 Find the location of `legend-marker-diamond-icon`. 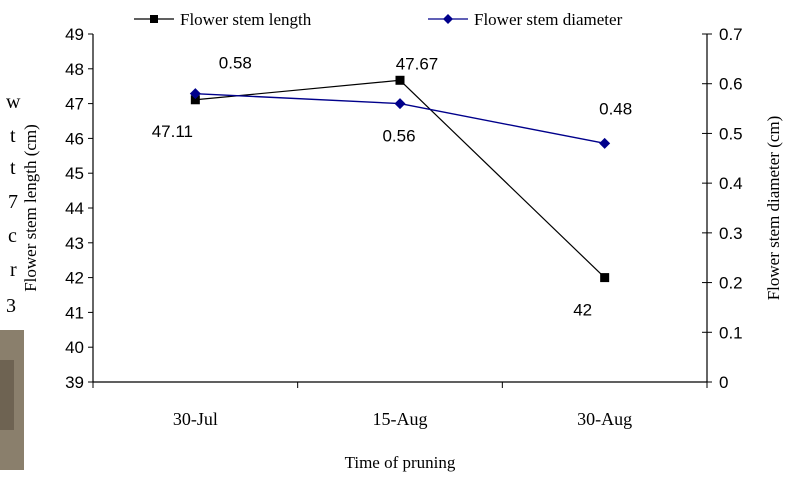

legend-marker-diamond-icon is located at coordinates (448, 19).